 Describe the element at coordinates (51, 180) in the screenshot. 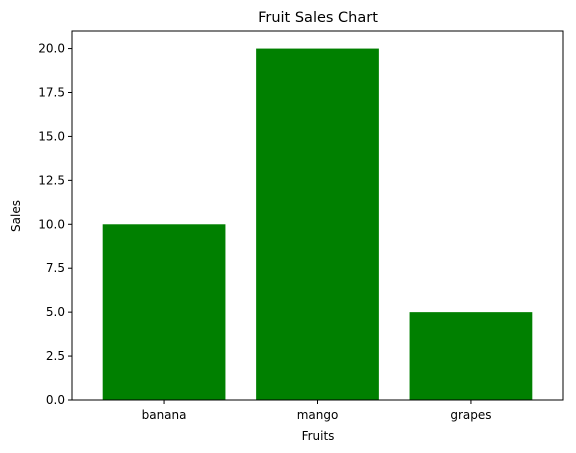

I see `y-tick-label: 12.5` at that location.